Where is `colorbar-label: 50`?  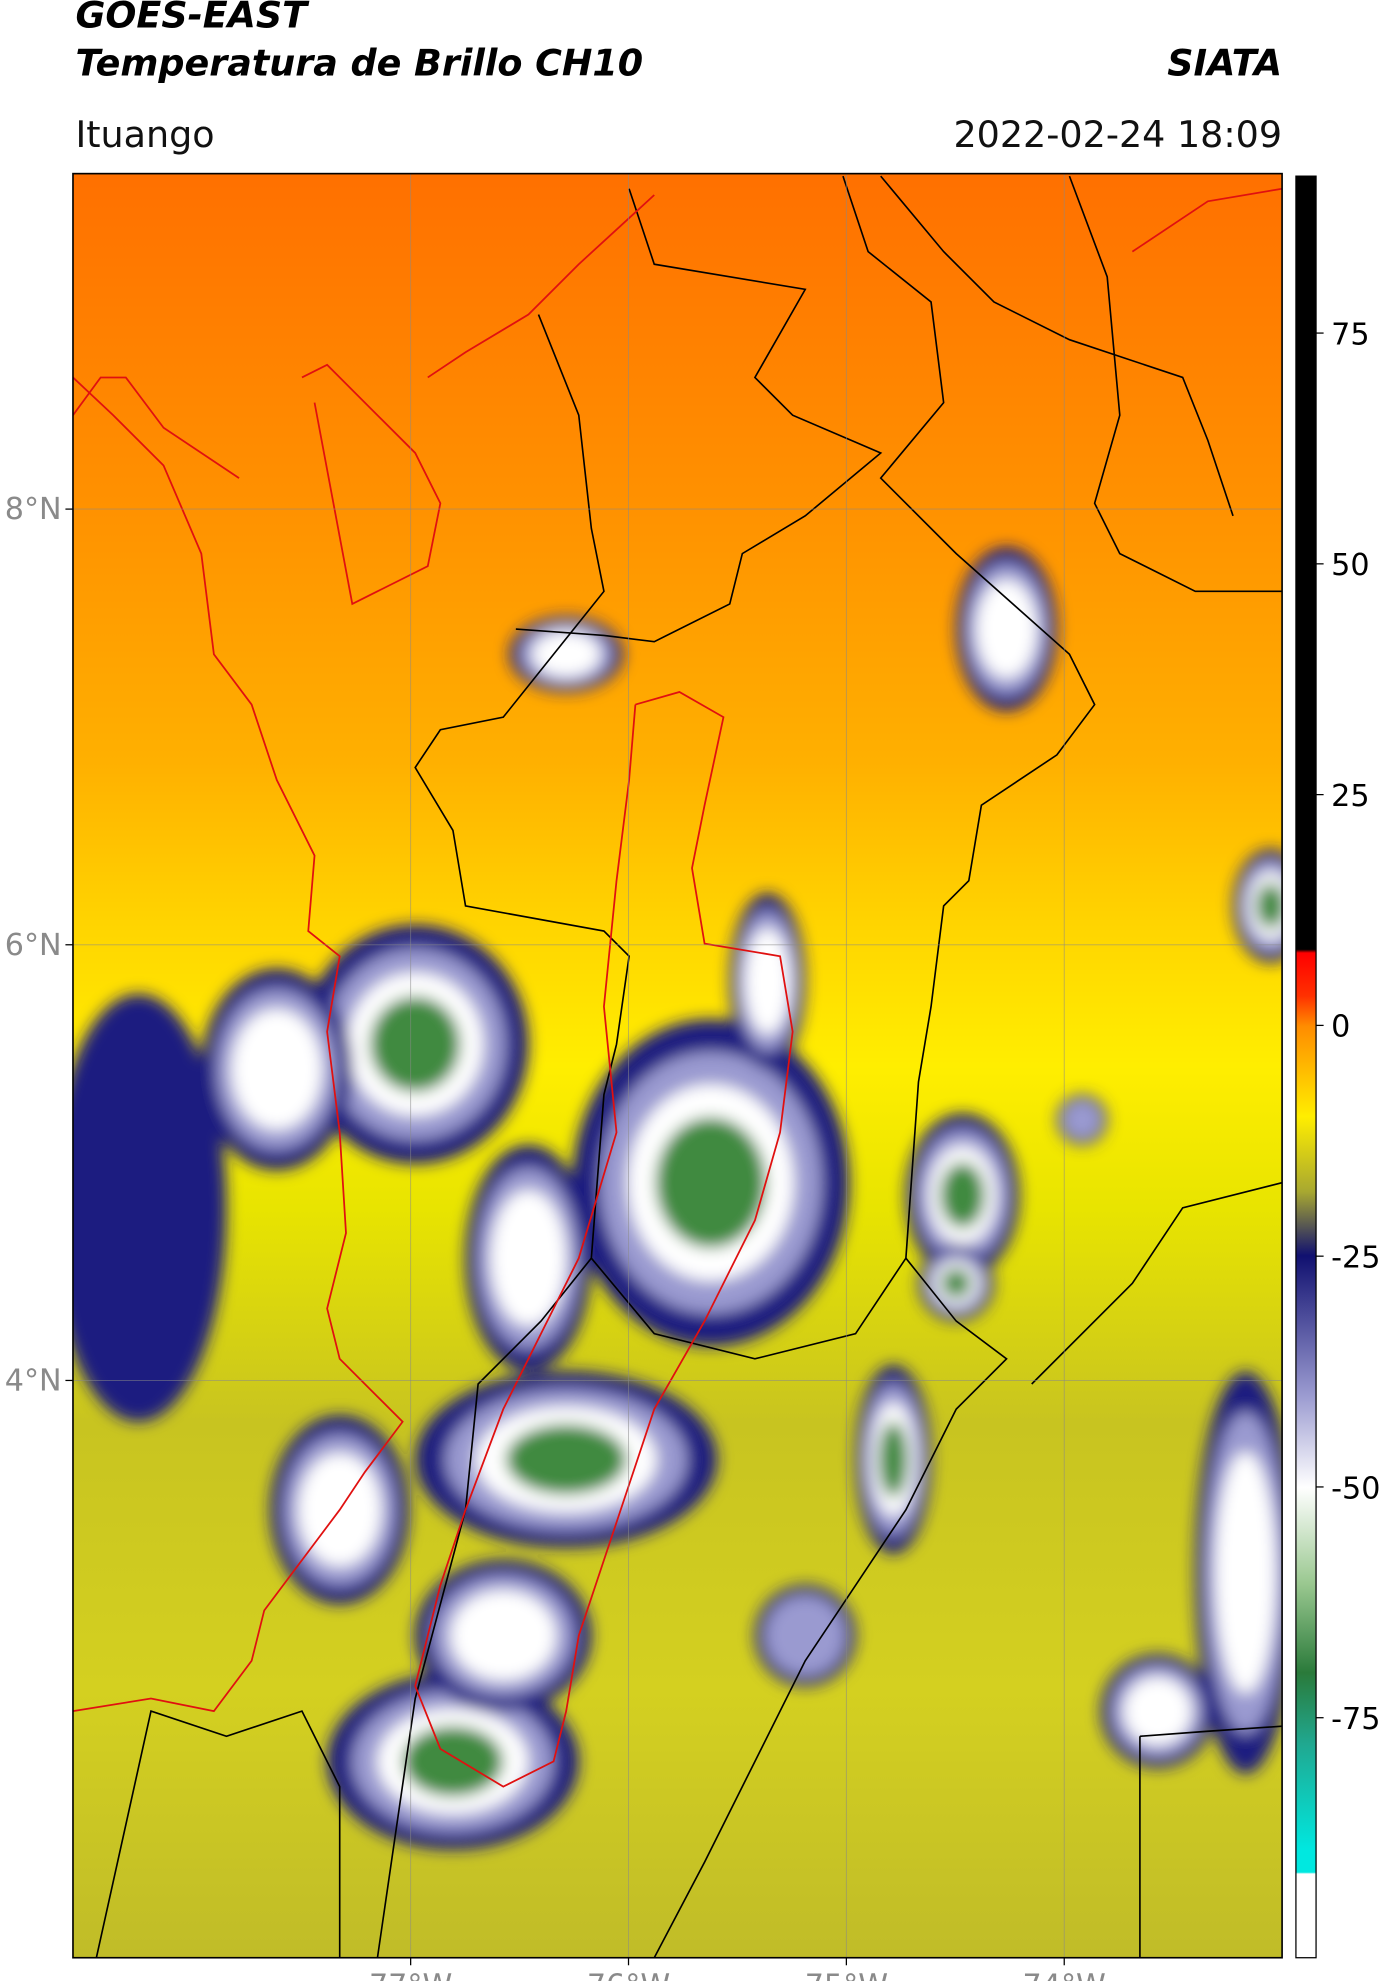 colorbar-label: 50 is located at coordinates (1350, 565).